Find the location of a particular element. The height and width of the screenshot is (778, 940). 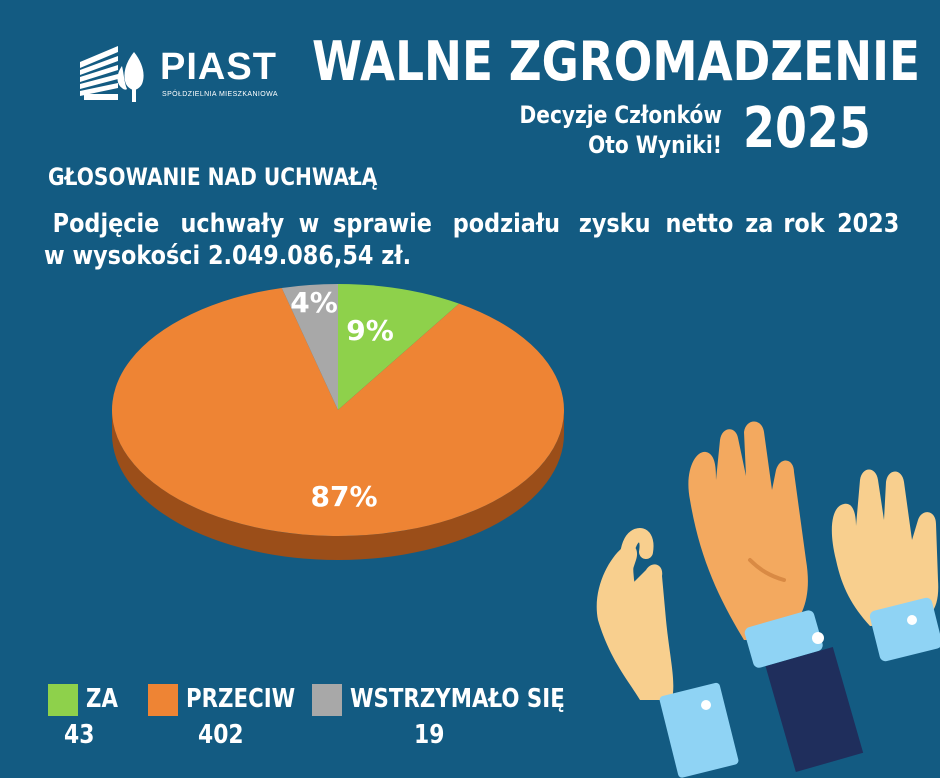

year-label: 2025 is located at coordinates (807, 128).